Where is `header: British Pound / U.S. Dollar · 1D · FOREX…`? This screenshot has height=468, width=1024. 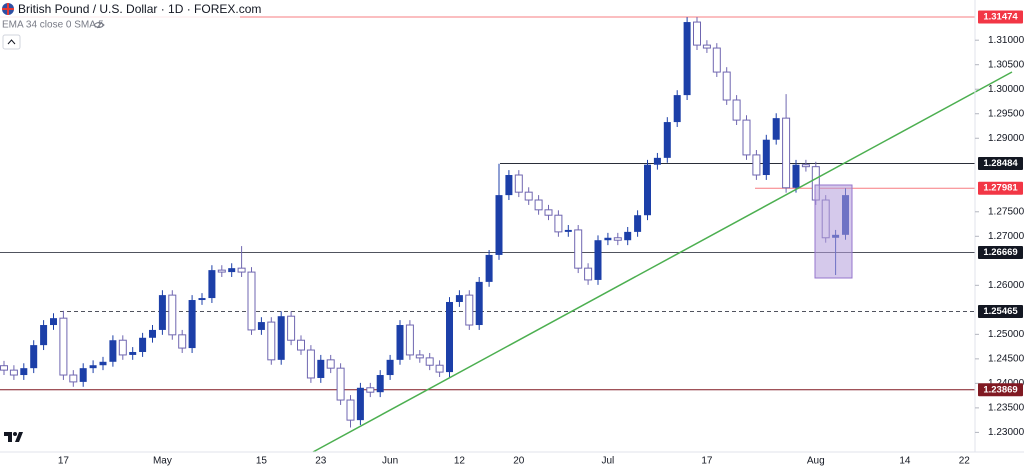
header: British Pound / U.S. Dollar · 1D · FOREX… is located at coordinates (130, 25).